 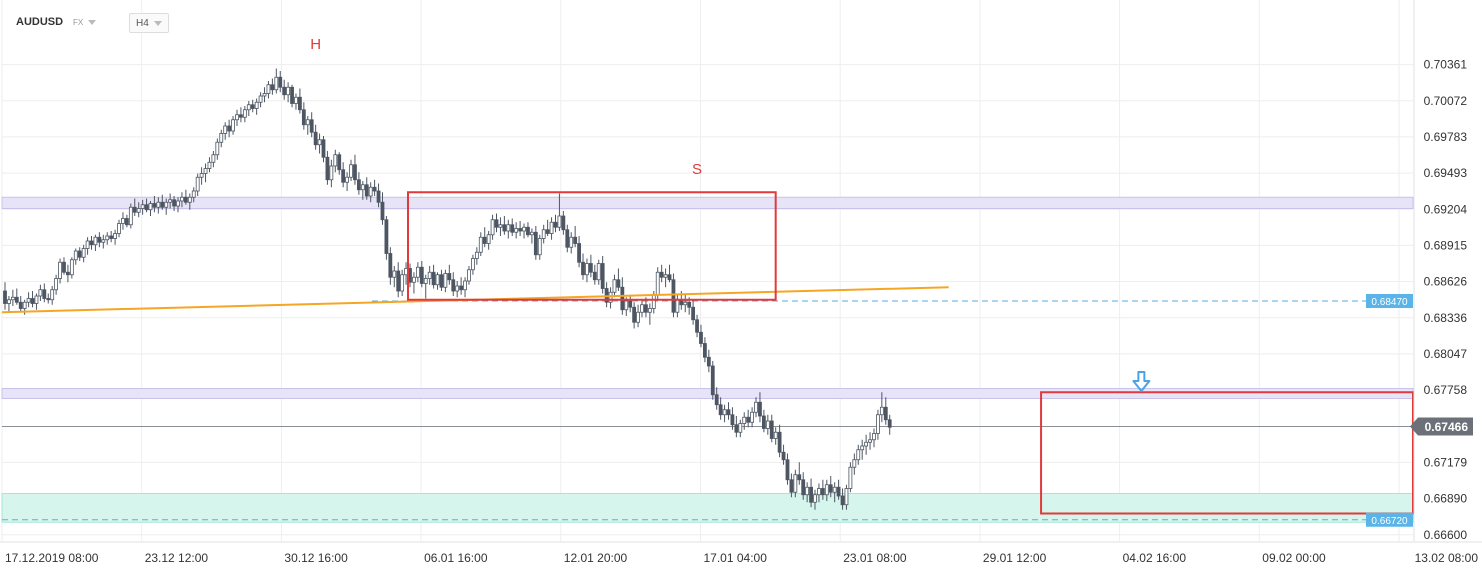 I want to click on current-price-badge, so click(x=1441, y=426).